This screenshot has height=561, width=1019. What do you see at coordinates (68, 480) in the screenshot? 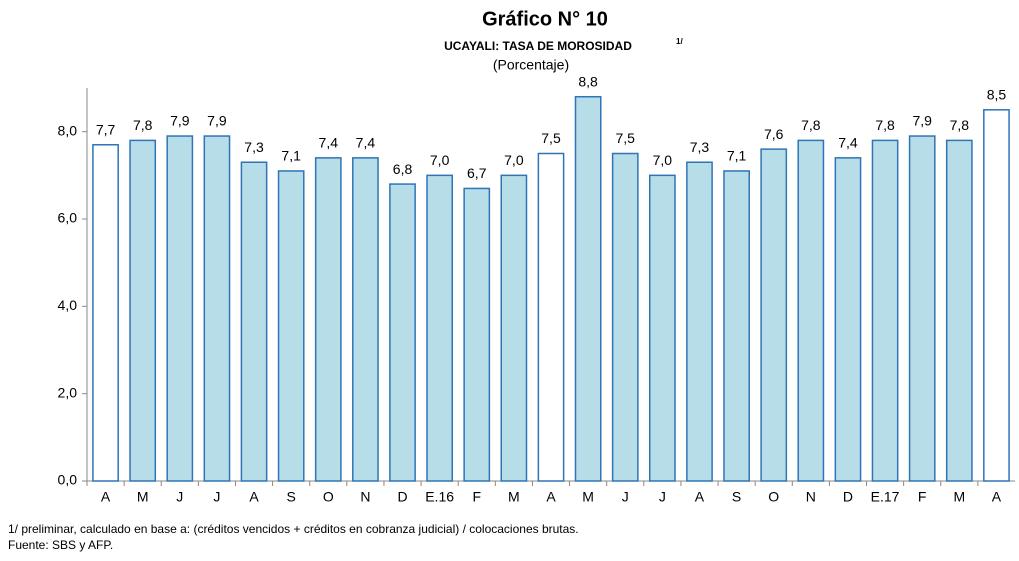
I see `y-tick-label: 0,0` at bounding box center [68, 480].